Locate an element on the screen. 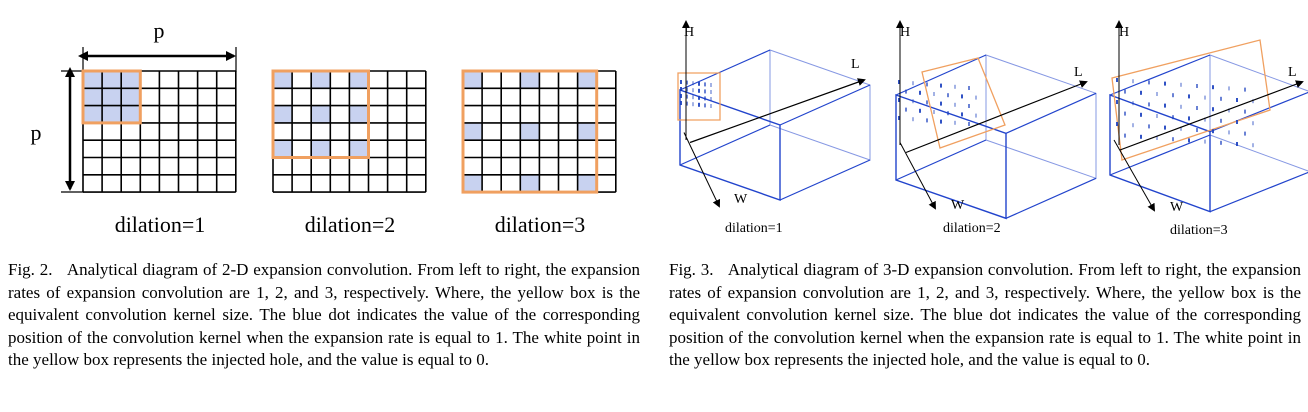  dimension-label-top: p is located at coordinates (159, 30).